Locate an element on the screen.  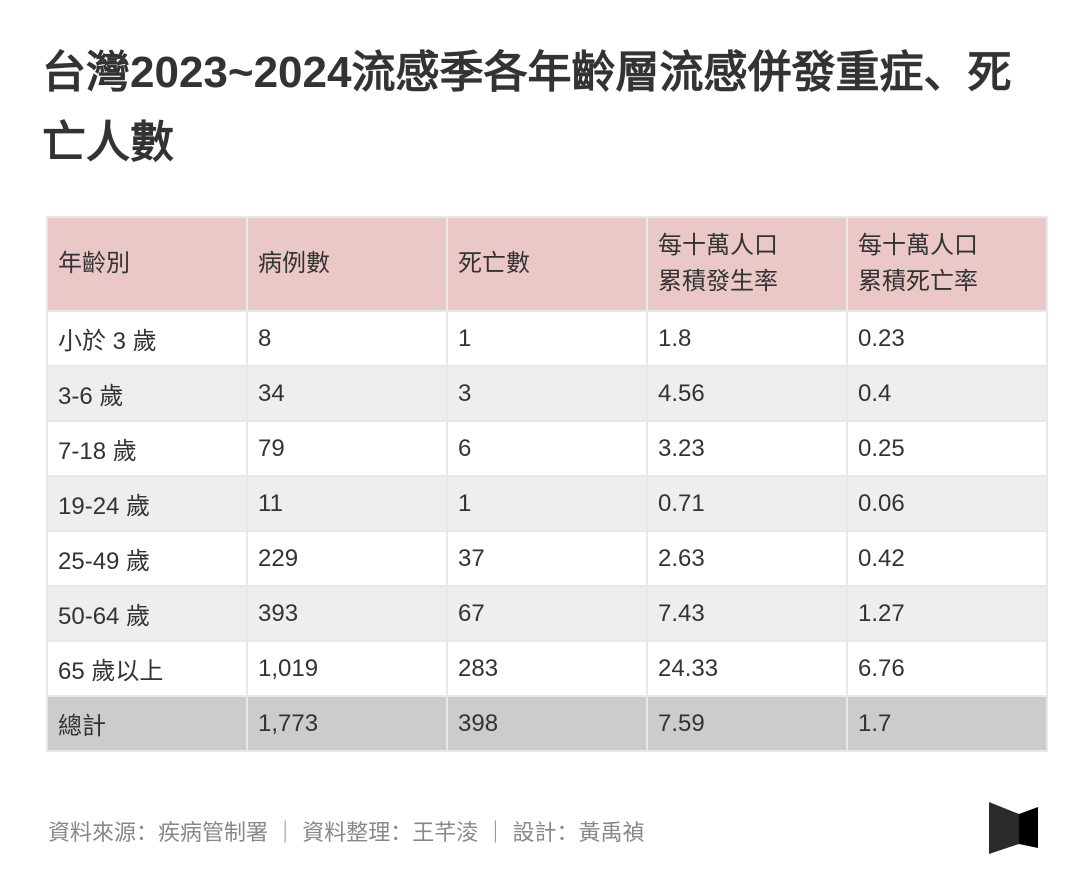
table-cell: 7-18 歲 is located at coordinates (147, 448).